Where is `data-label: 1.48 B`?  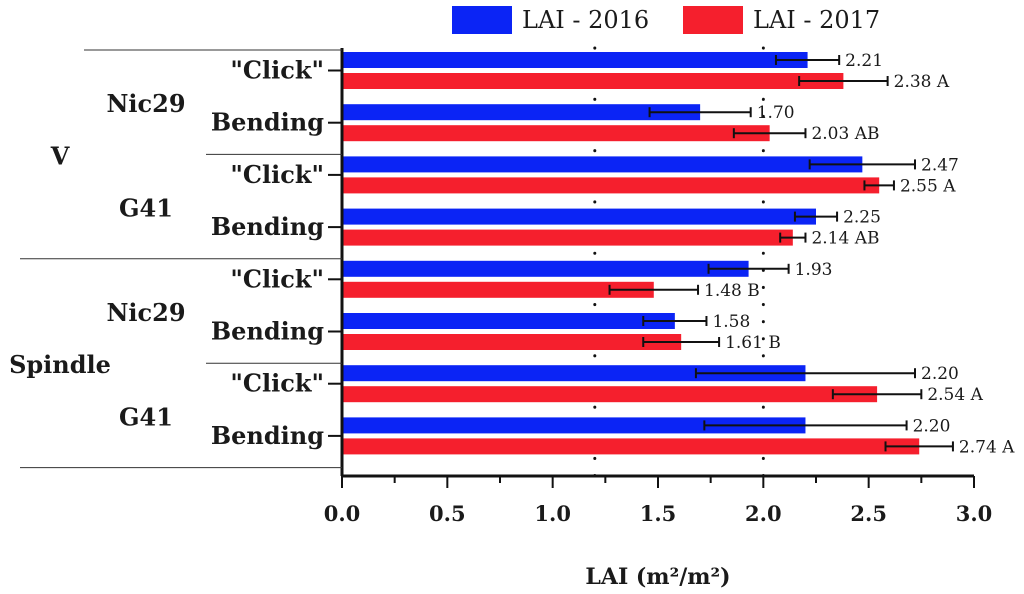
data-label: 1.48 B is located at coordinates (732, 291).